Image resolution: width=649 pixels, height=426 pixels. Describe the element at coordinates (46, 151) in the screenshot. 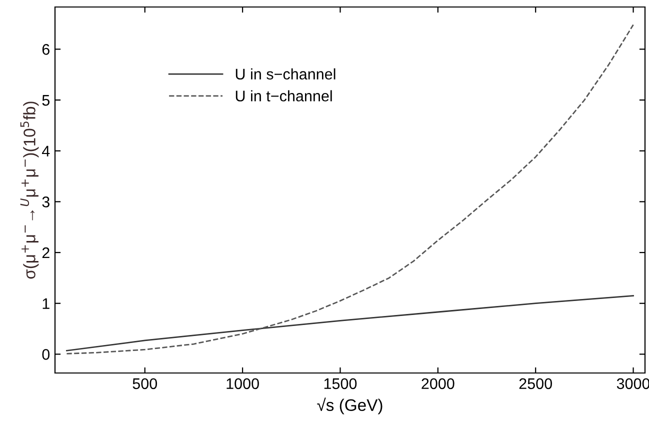

I see `y-tick-label: 4` at that location.